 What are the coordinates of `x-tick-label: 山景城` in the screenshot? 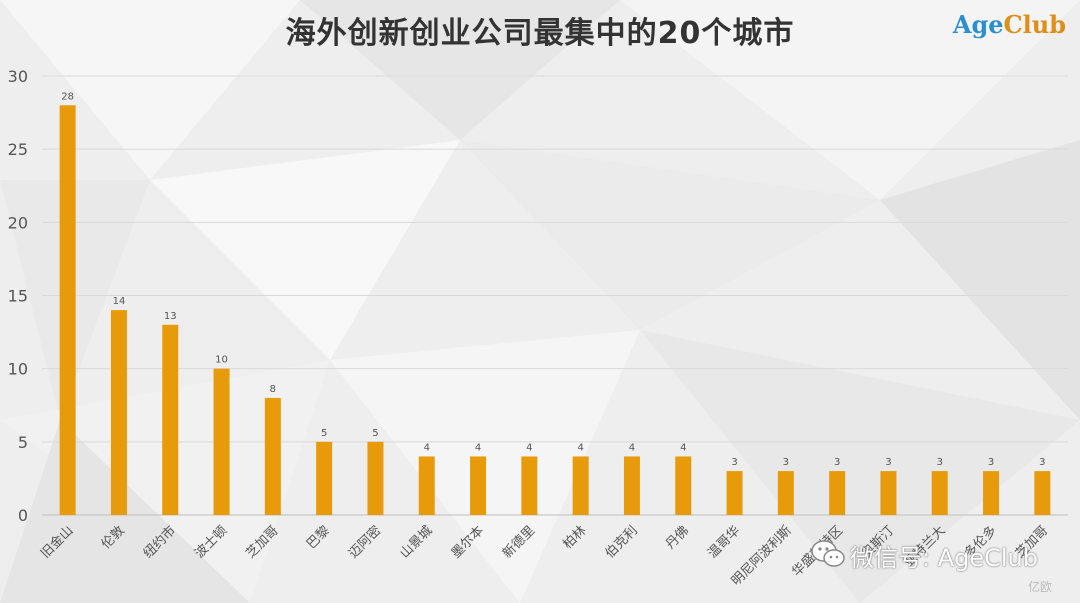 It's located at (416, 542).